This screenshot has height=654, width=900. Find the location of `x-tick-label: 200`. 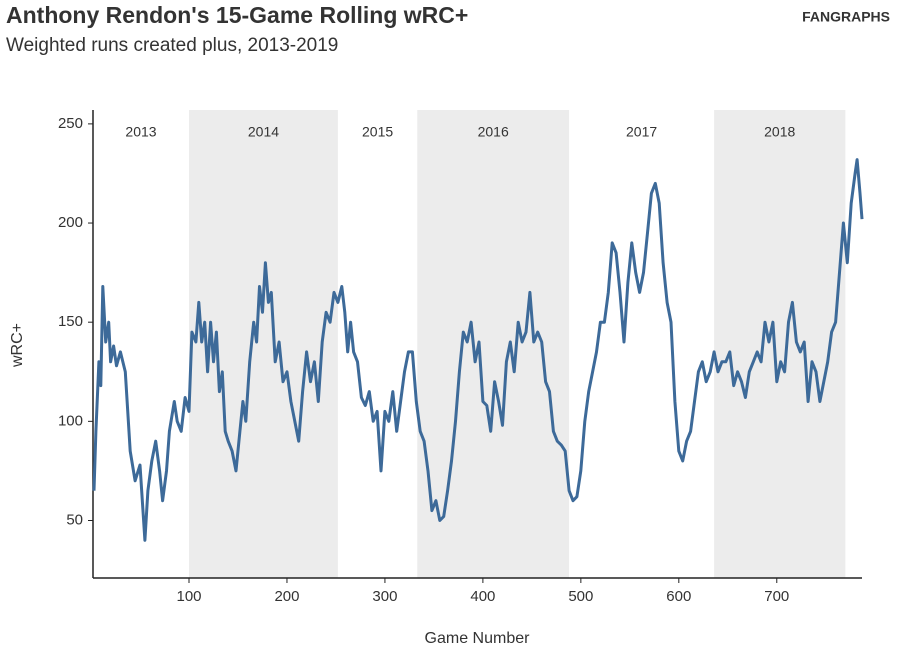

x-tick-label: 200 is located at coordinates (286, 596).